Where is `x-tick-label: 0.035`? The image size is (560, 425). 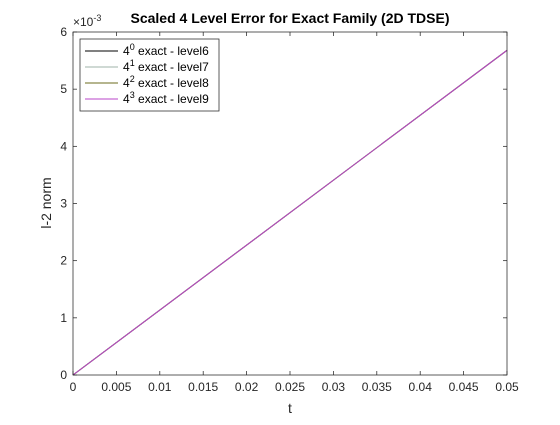
x-tick-label: 0.035 is located at coordinates (377, 387).